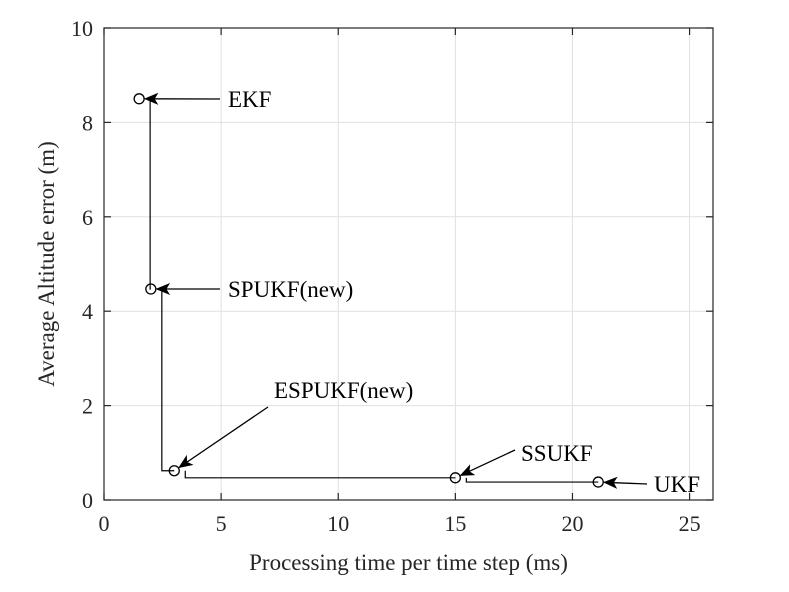 The height and width of the screenshot is (592, 789). What do you see at coordinates (557, 453) in the screenshot?
I see `annotation-label: SSUKF` at bounding box center [557, 453].